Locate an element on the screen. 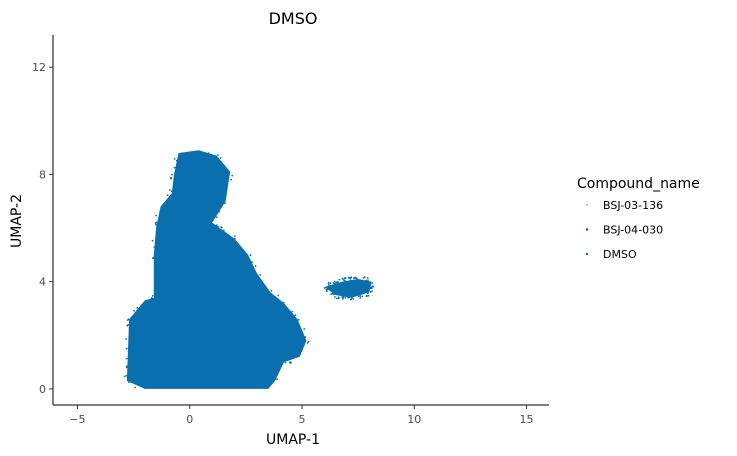 The image size is (737, 456). legend-label: DMSO is located at coordinates (620, 254).